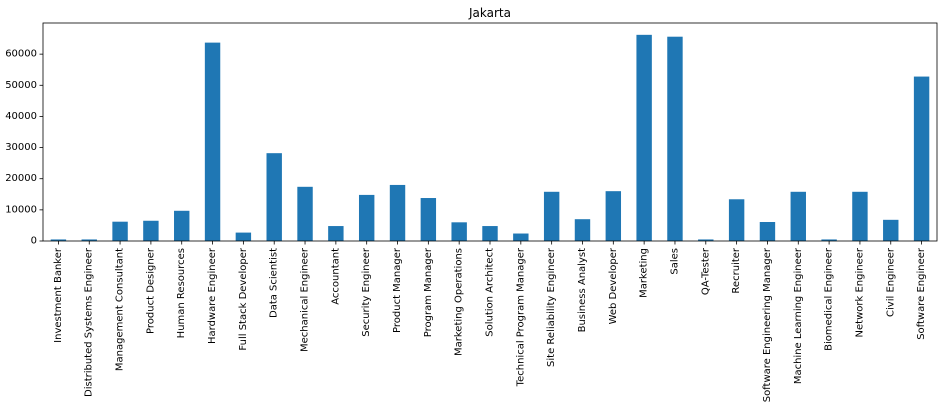 The height and width of the screenshot is (409, 945). What do you see at coordinates (644, 273) in the screenshot?
I see `x-tick-label: Marketing` at bounding box center [644, 273].